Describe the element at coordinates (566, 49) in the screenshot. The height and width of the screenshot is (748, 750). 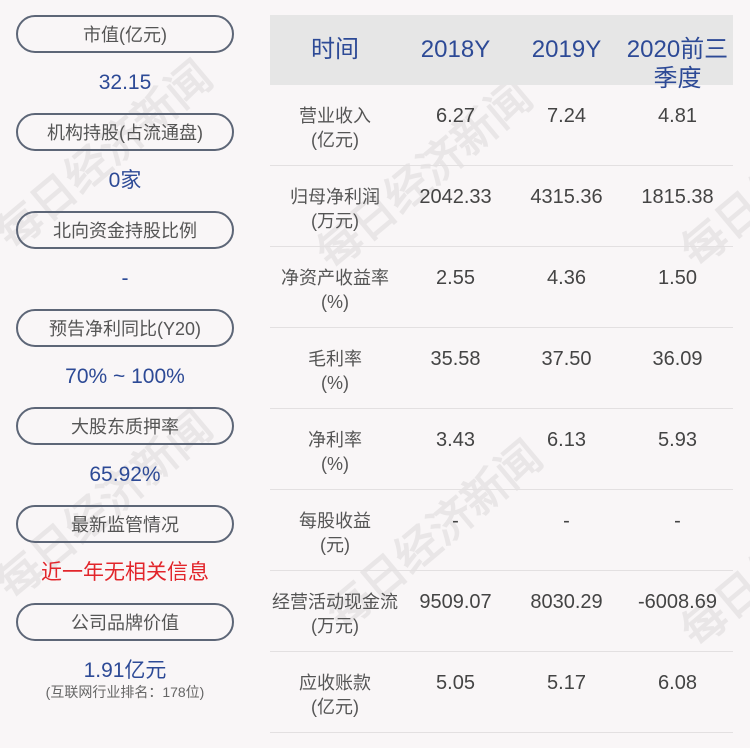
I see `header-2019: 2019Y` at that location.